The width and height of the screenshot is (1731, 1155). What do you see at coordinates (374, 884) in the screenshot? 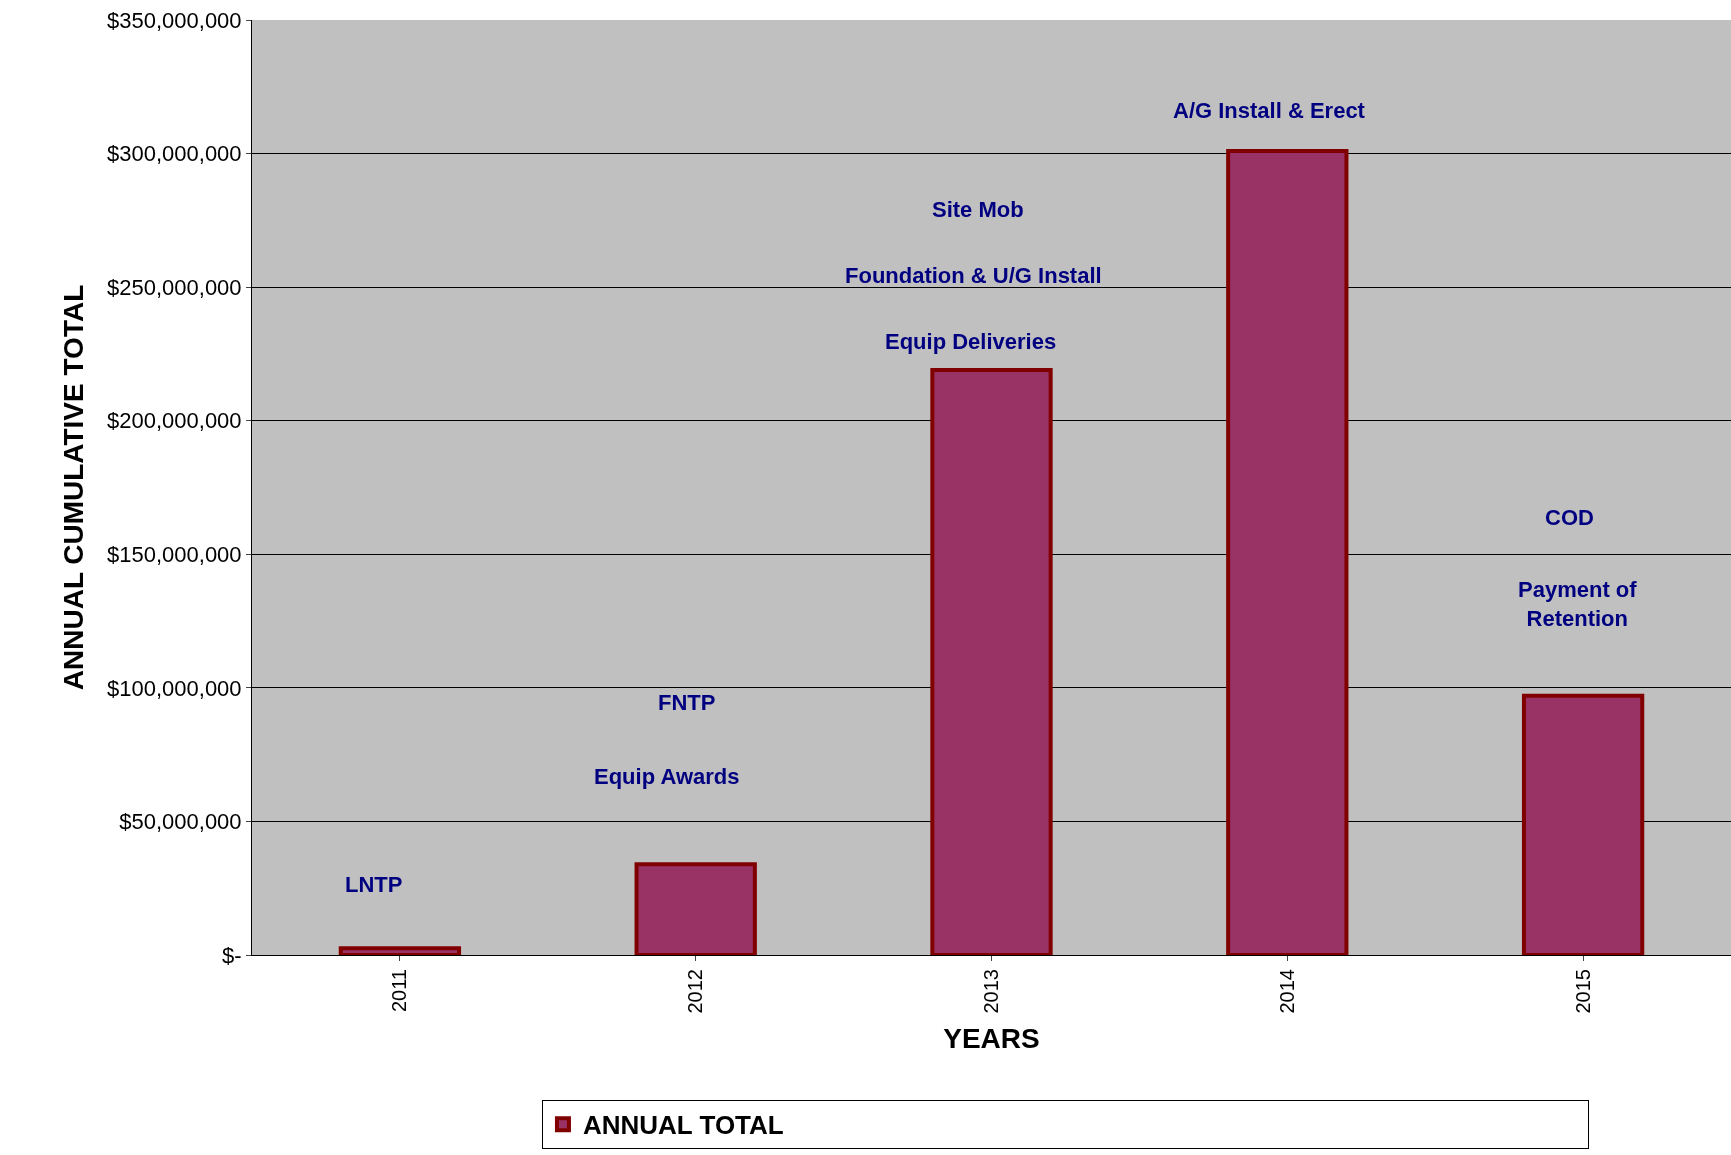
I see `annotation: LNTP` at bounding box center [374, 884].